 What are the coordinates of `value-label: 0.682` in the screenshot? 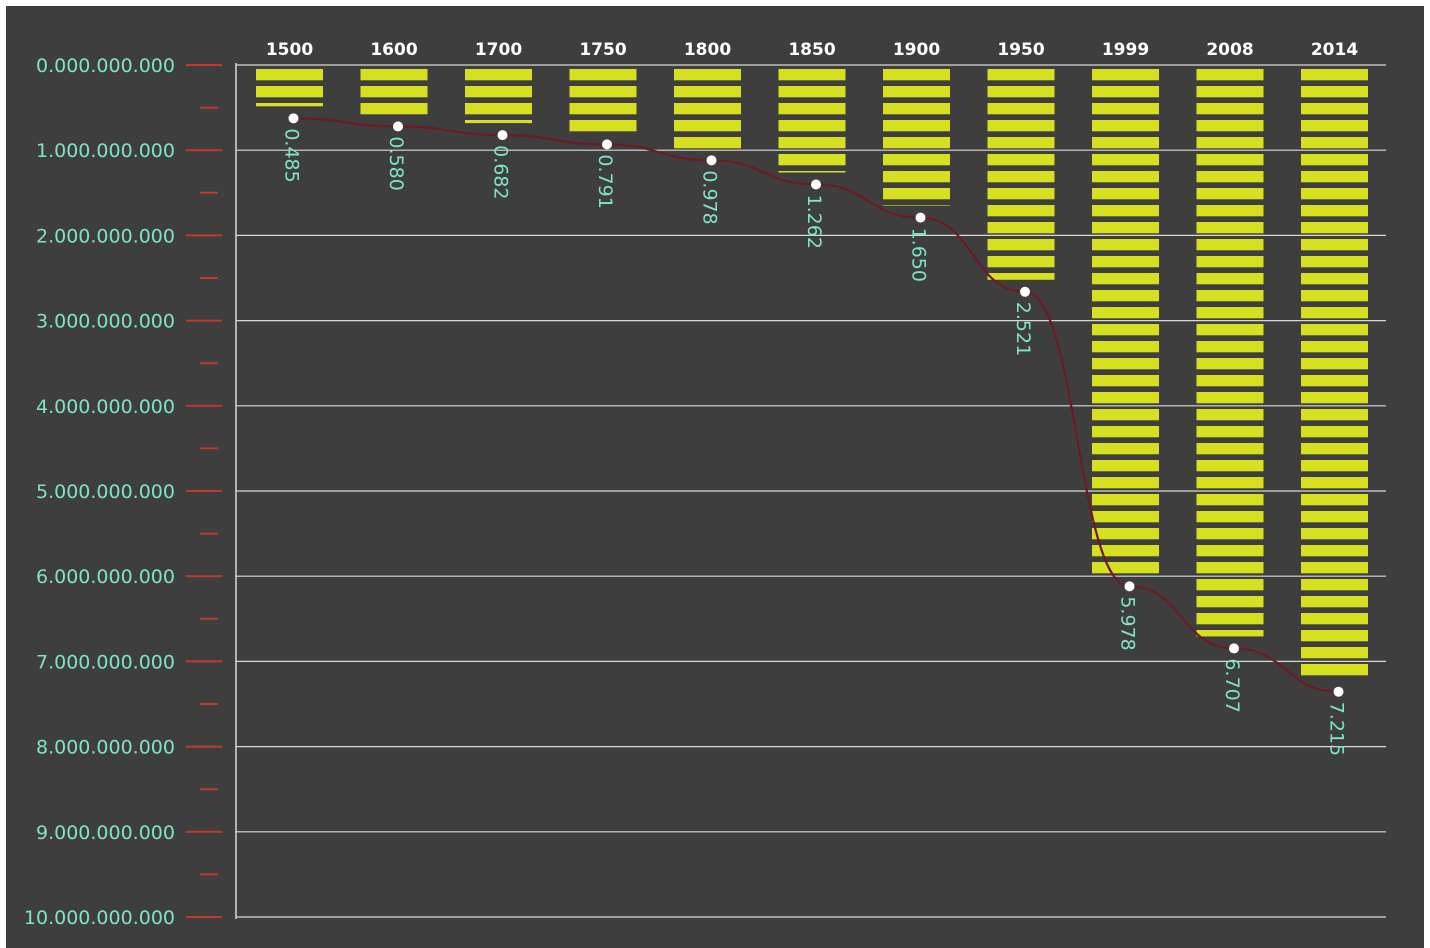 It's located at (501, 172).